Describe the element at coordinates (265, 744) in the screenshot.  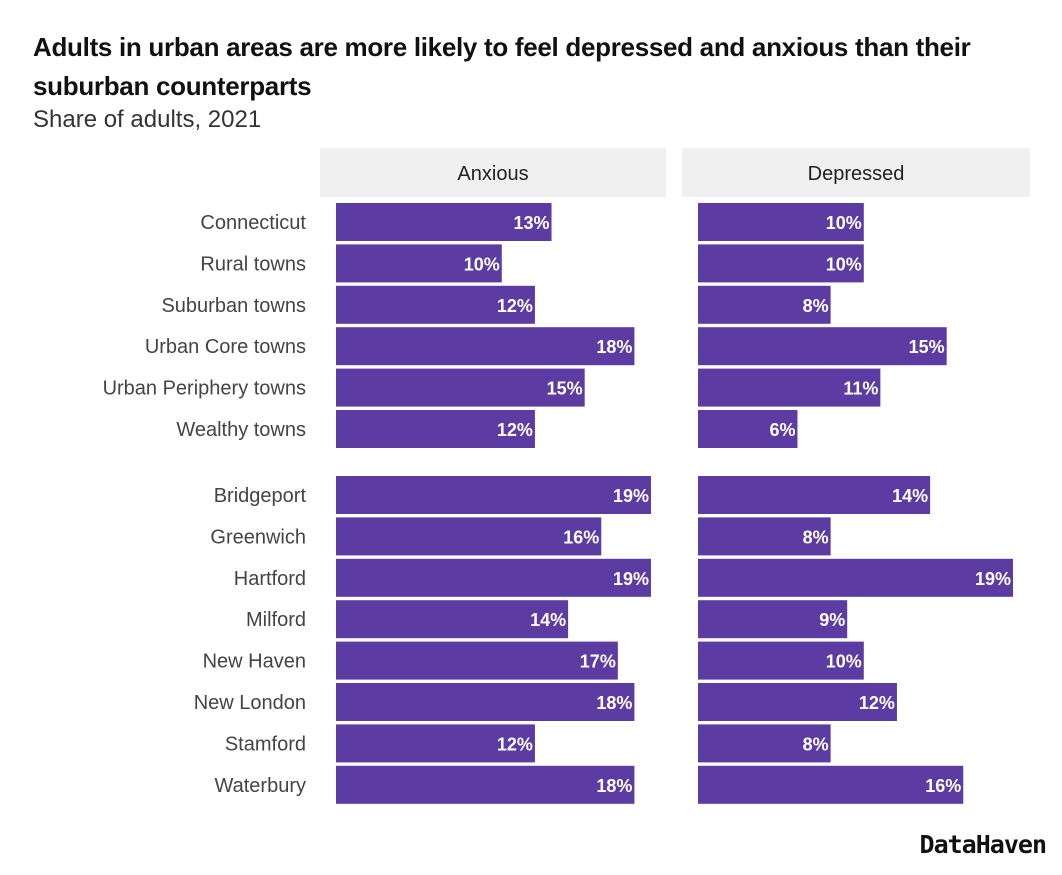
I see `category-label: Stamford` at that location.